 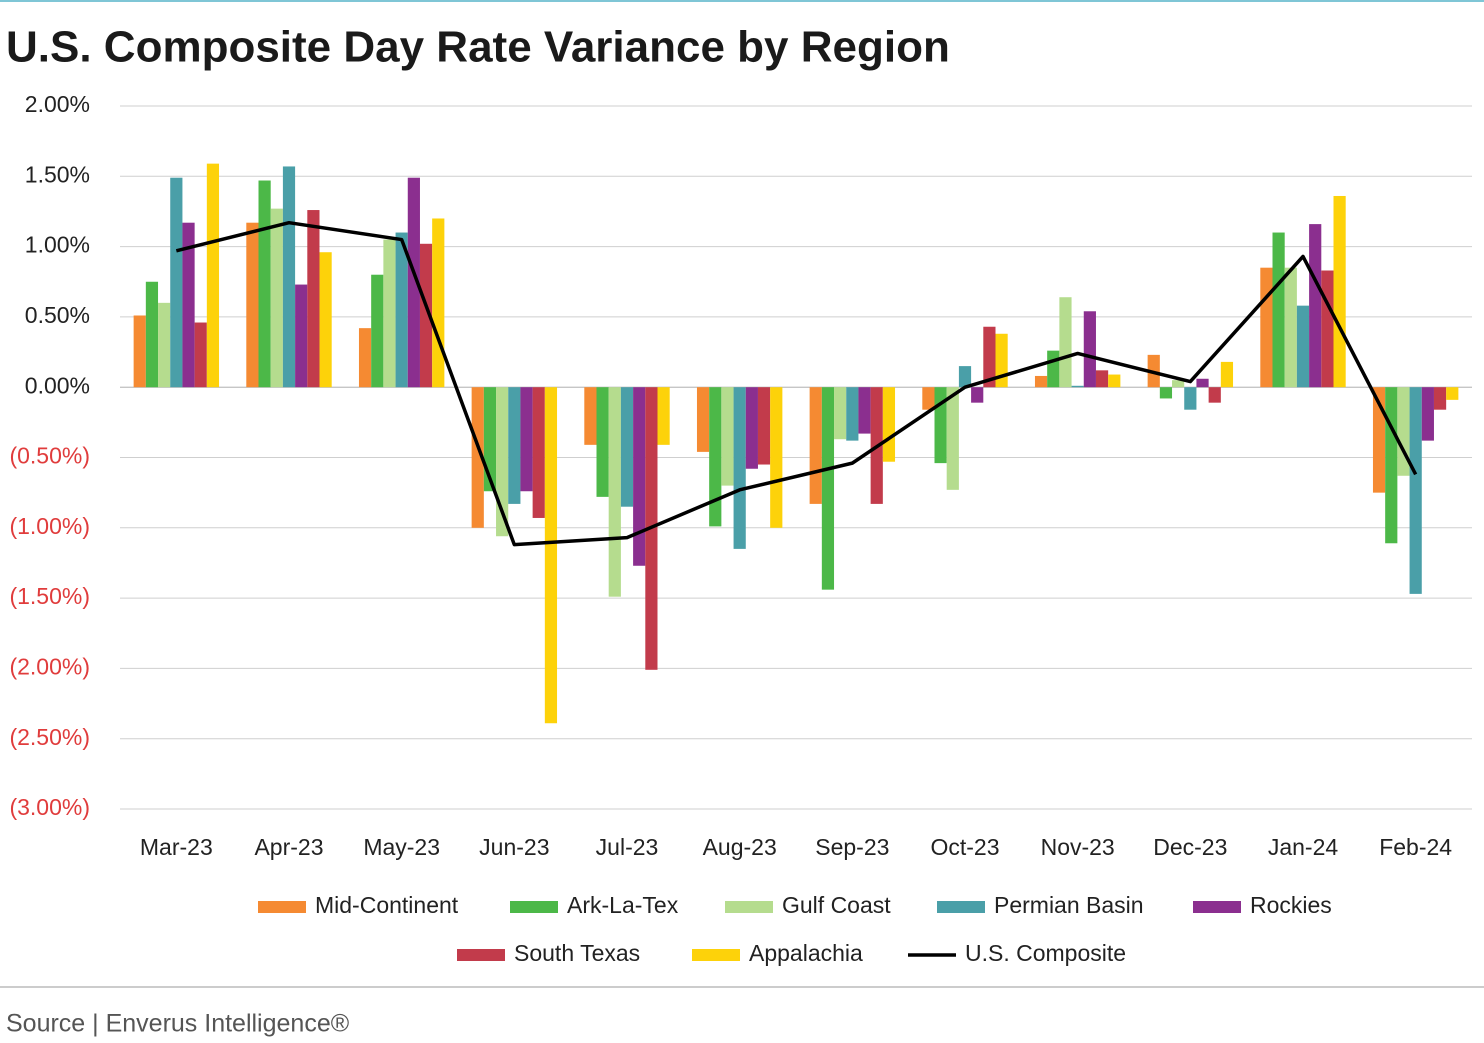 I want to click on y-tick-label: (3.00%), so click(x=49, y=807).